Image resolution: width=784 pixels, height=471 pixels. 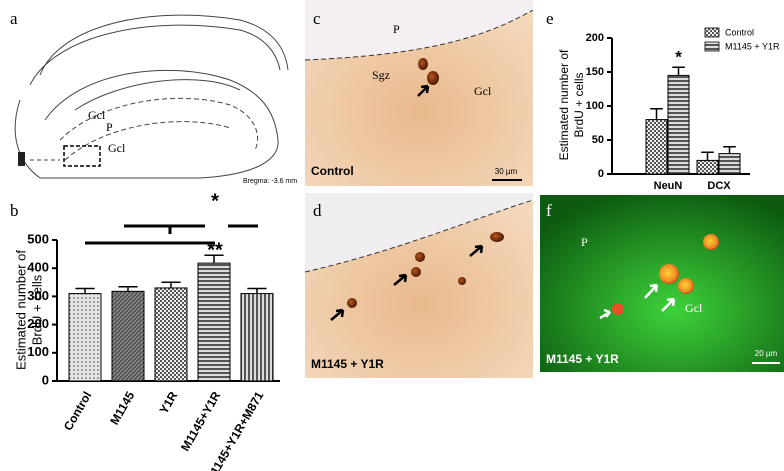 What do you see at coordinates (506, 171) in the screenshot?
I see `scale-label: 30 µm` at bounding box center [506, 171].